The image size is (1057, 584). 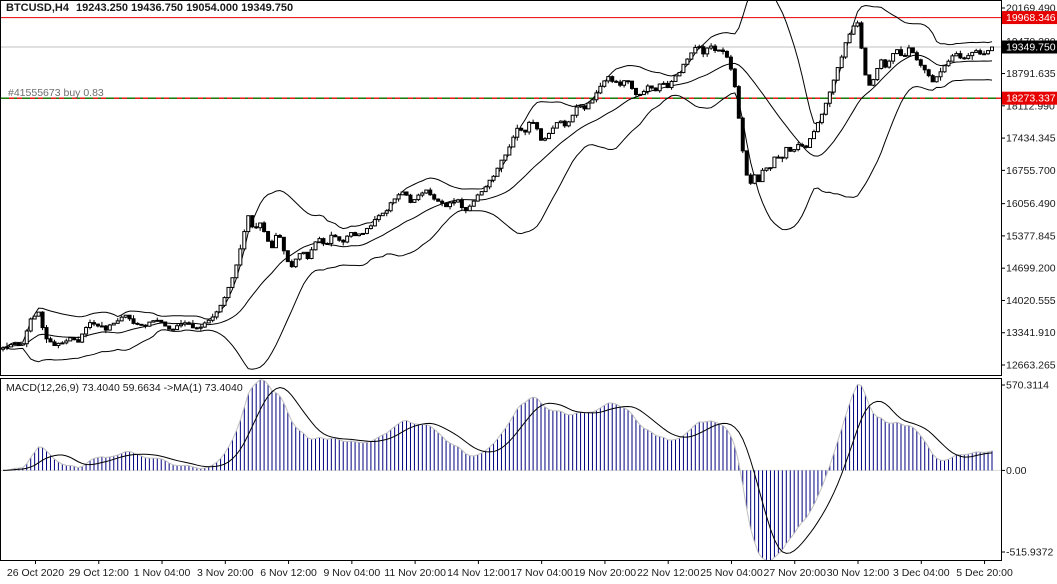 What do you see at coordinates (541, 573) in the screenshot?
I see `time-tick-label: 17 Nov 04:00` at bounding box center [541, 573].